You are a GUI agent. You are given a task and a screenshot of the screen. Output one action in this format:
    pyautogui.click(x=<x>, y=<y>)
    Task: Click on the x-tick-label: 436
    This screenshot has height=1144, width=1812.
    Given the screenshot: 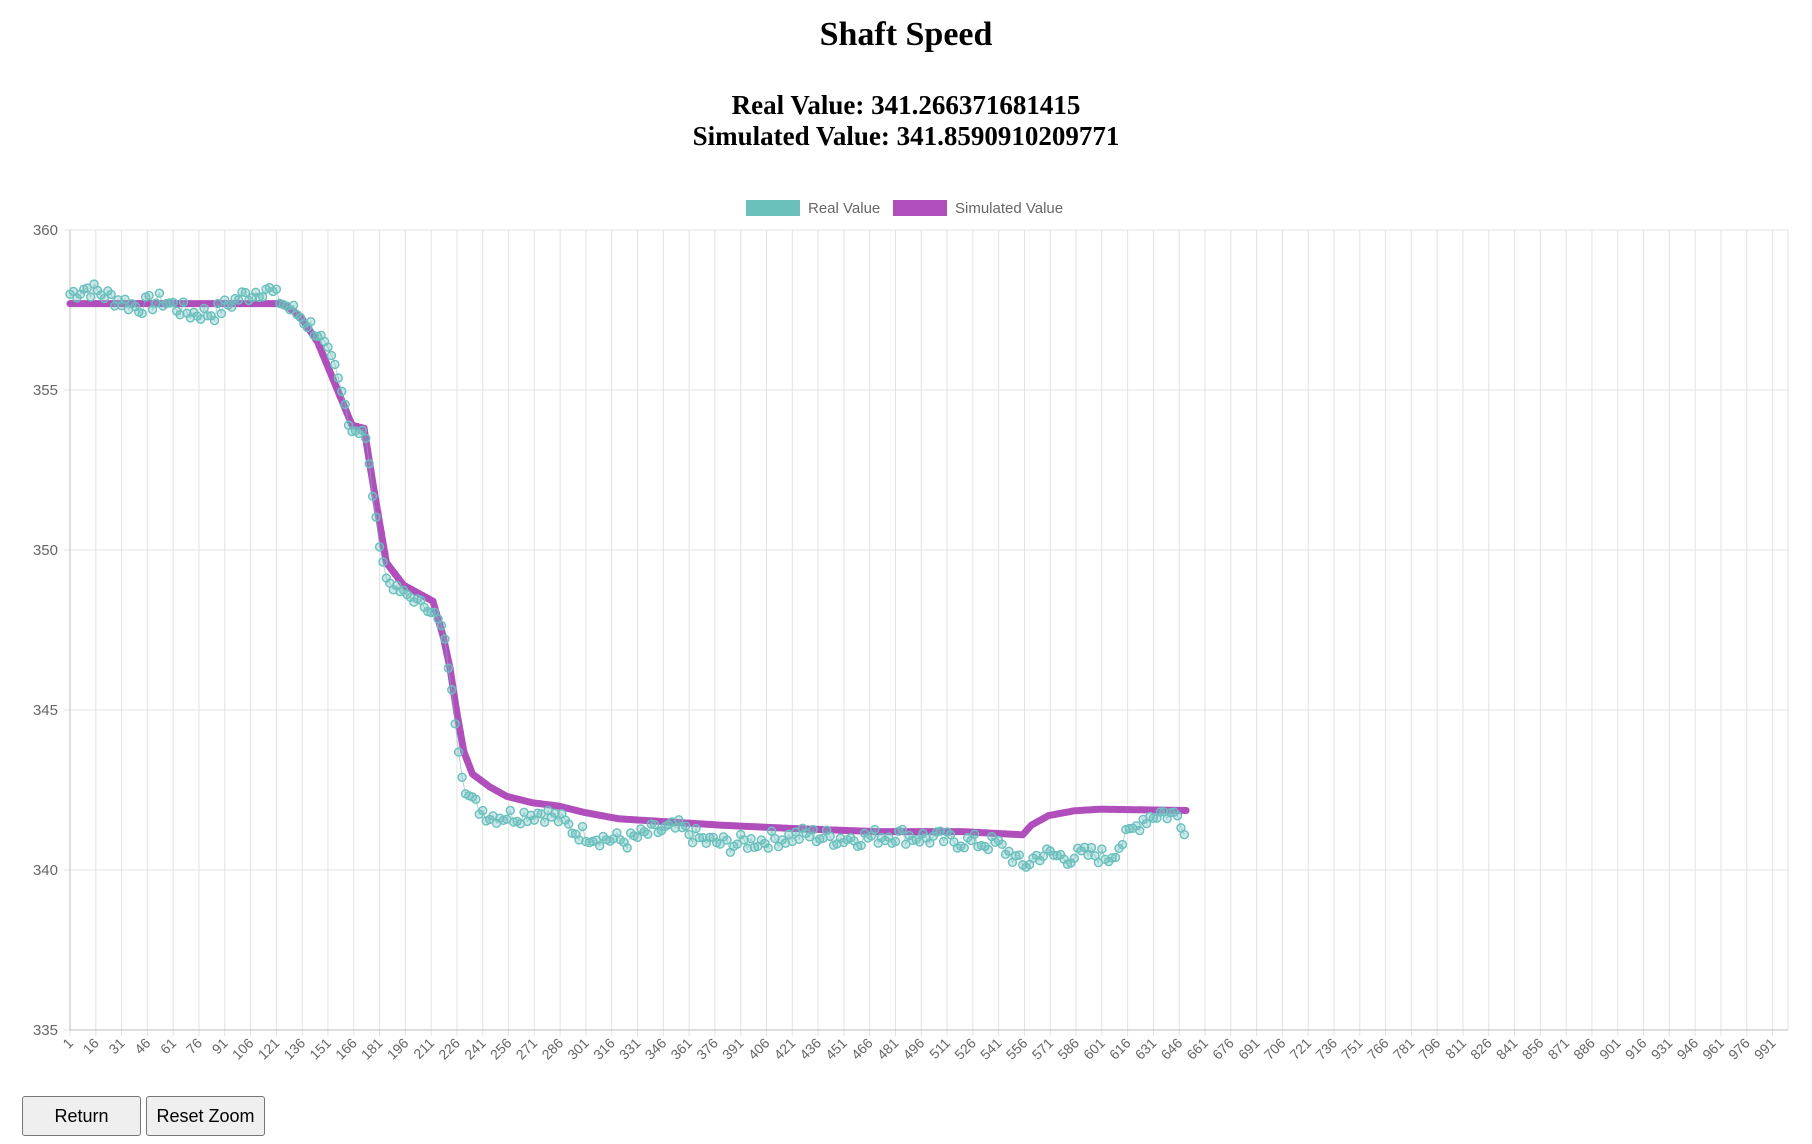 What is the action you would take?
    pyautogui.click(x=810, y=1049)
    